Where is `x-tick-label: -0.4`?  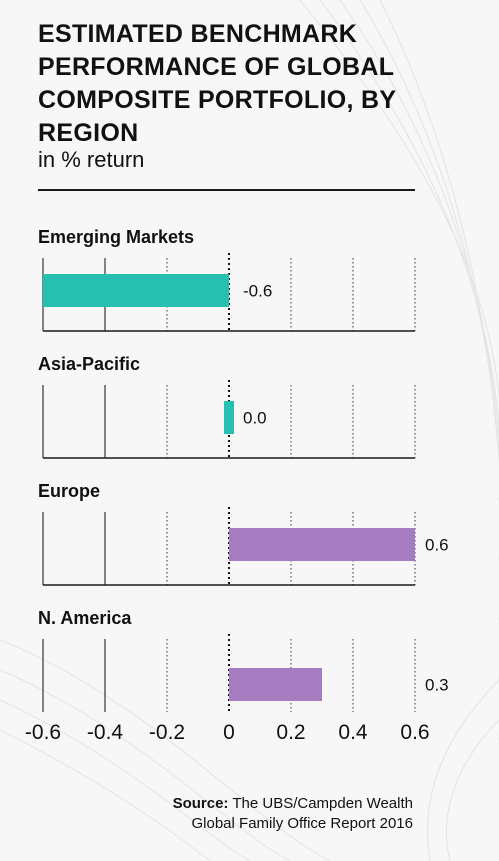
x-tick-label: -0.4 is located at coordinates (105, 732).